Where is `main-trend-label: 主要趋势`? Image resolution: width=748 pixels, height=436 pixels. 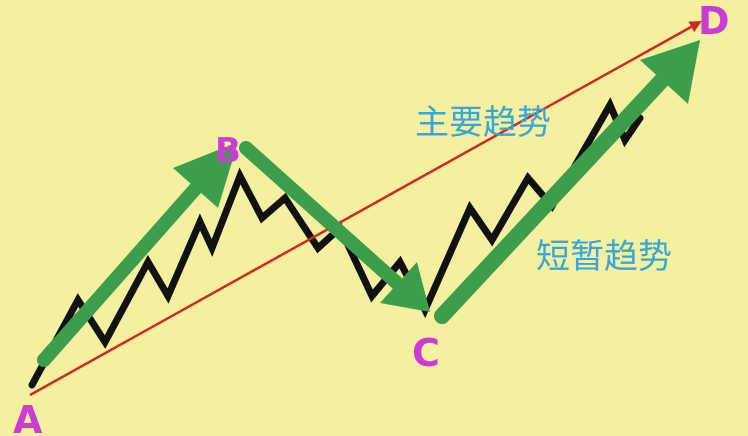 main-trend-label: 主要趋势 is located at coordinates (483, 123).